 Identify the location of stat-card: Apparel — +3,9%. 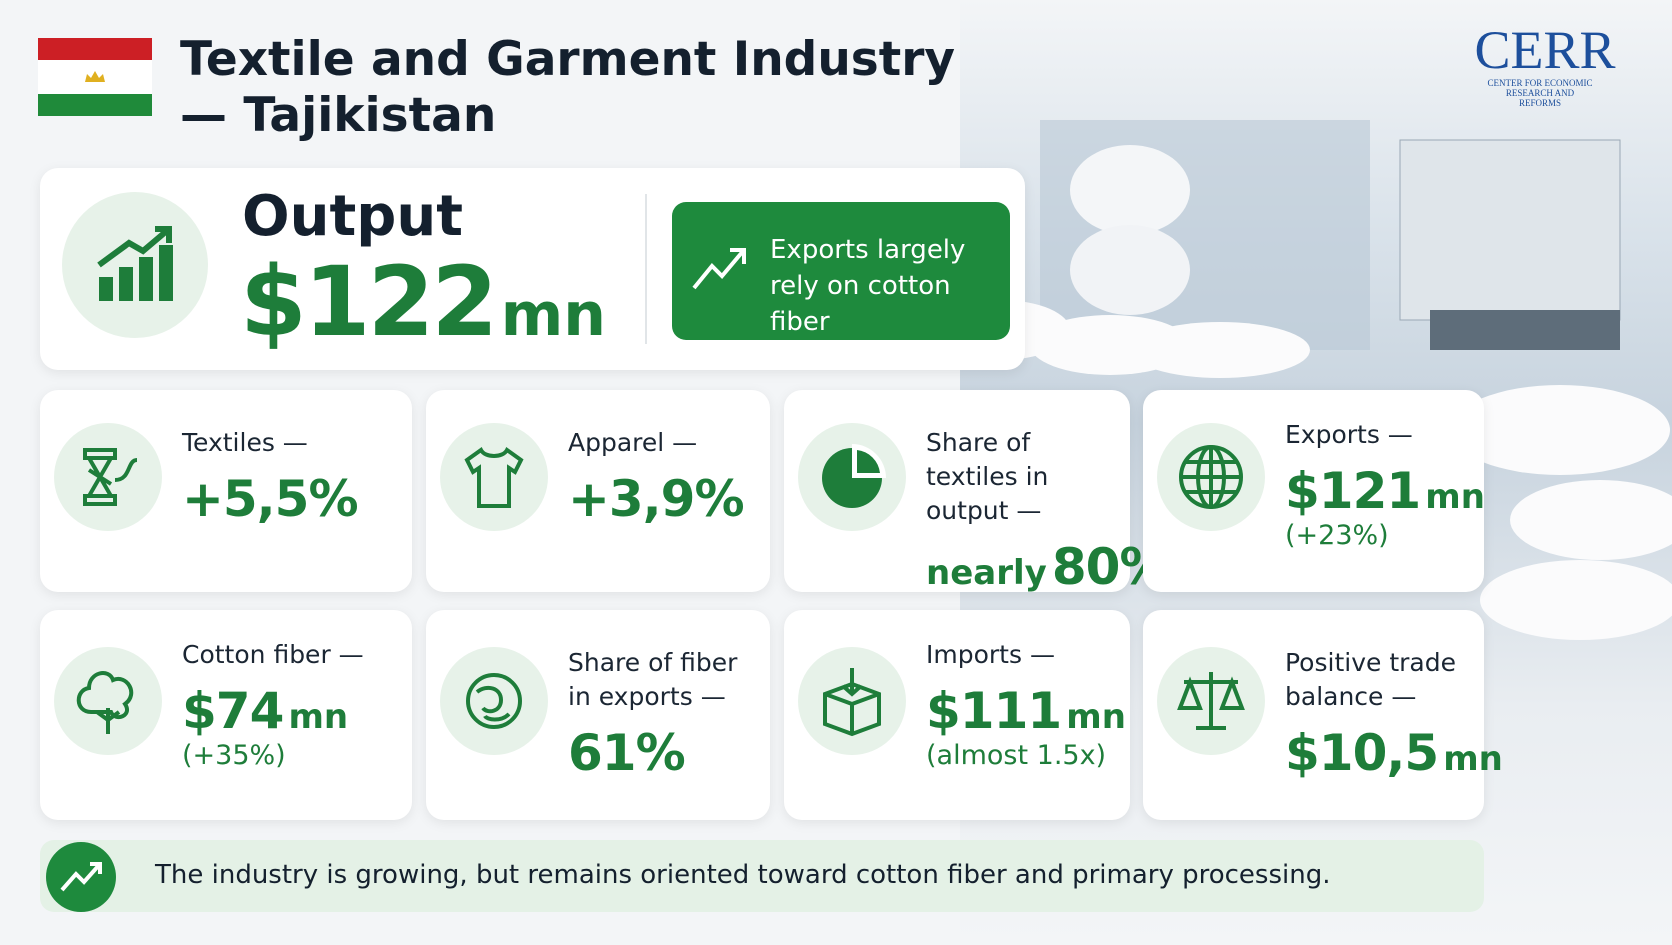
(598, 491).